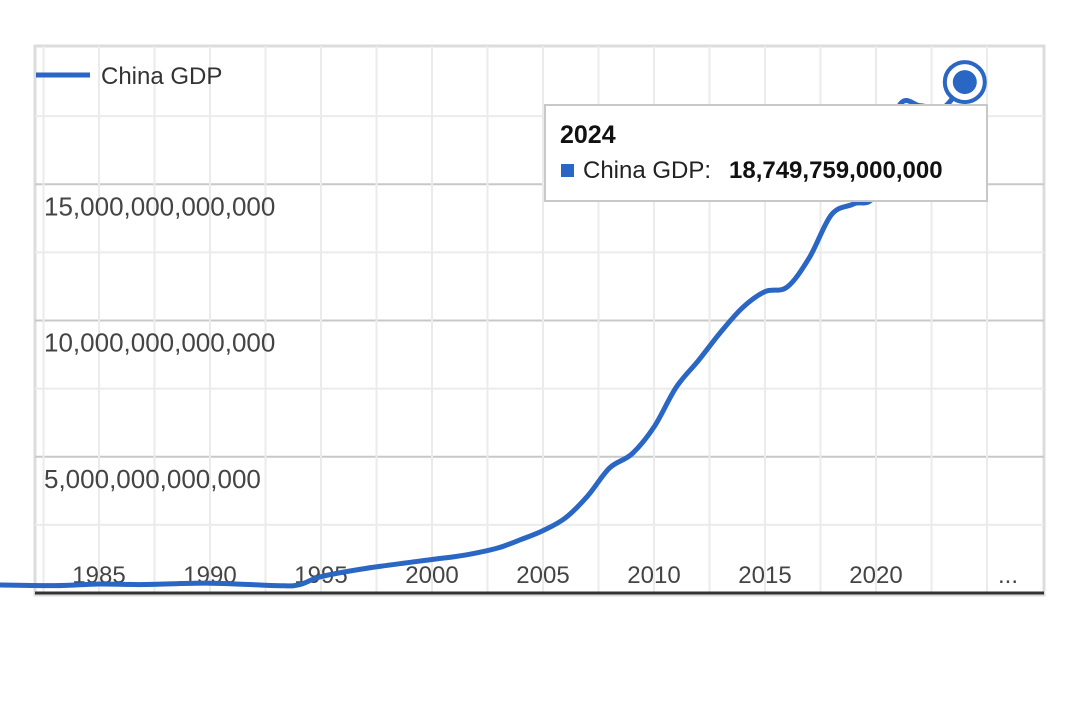 The height and width of the screenshot is (707, 1080). I want to click on legend: China GDP, so click(129, 76).